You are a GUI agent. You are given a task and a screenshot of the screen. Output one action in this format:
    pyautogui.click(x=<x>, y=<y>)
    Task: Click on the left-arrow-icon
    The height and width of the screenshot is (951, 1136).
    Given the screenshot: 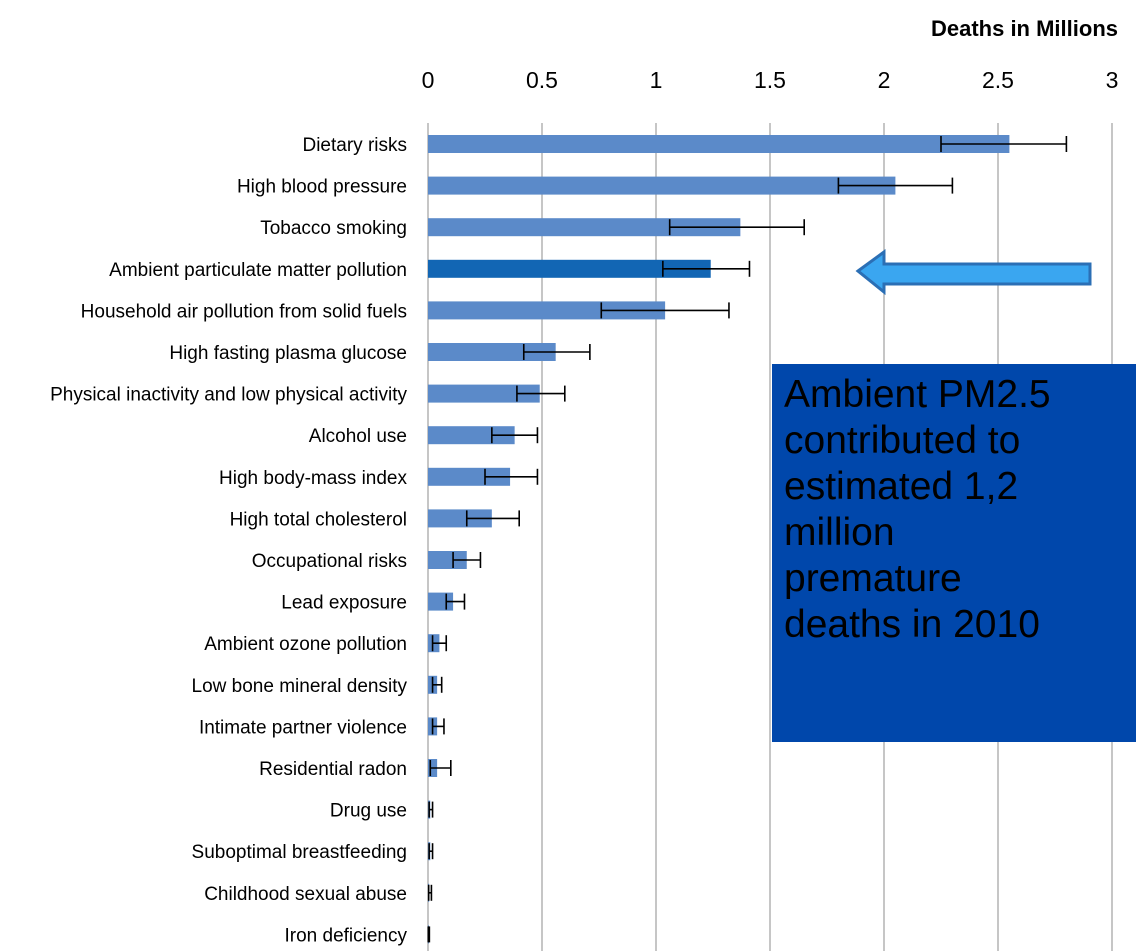 What is the action you would take?
    pyautogui.click(x=974, y=272)
    